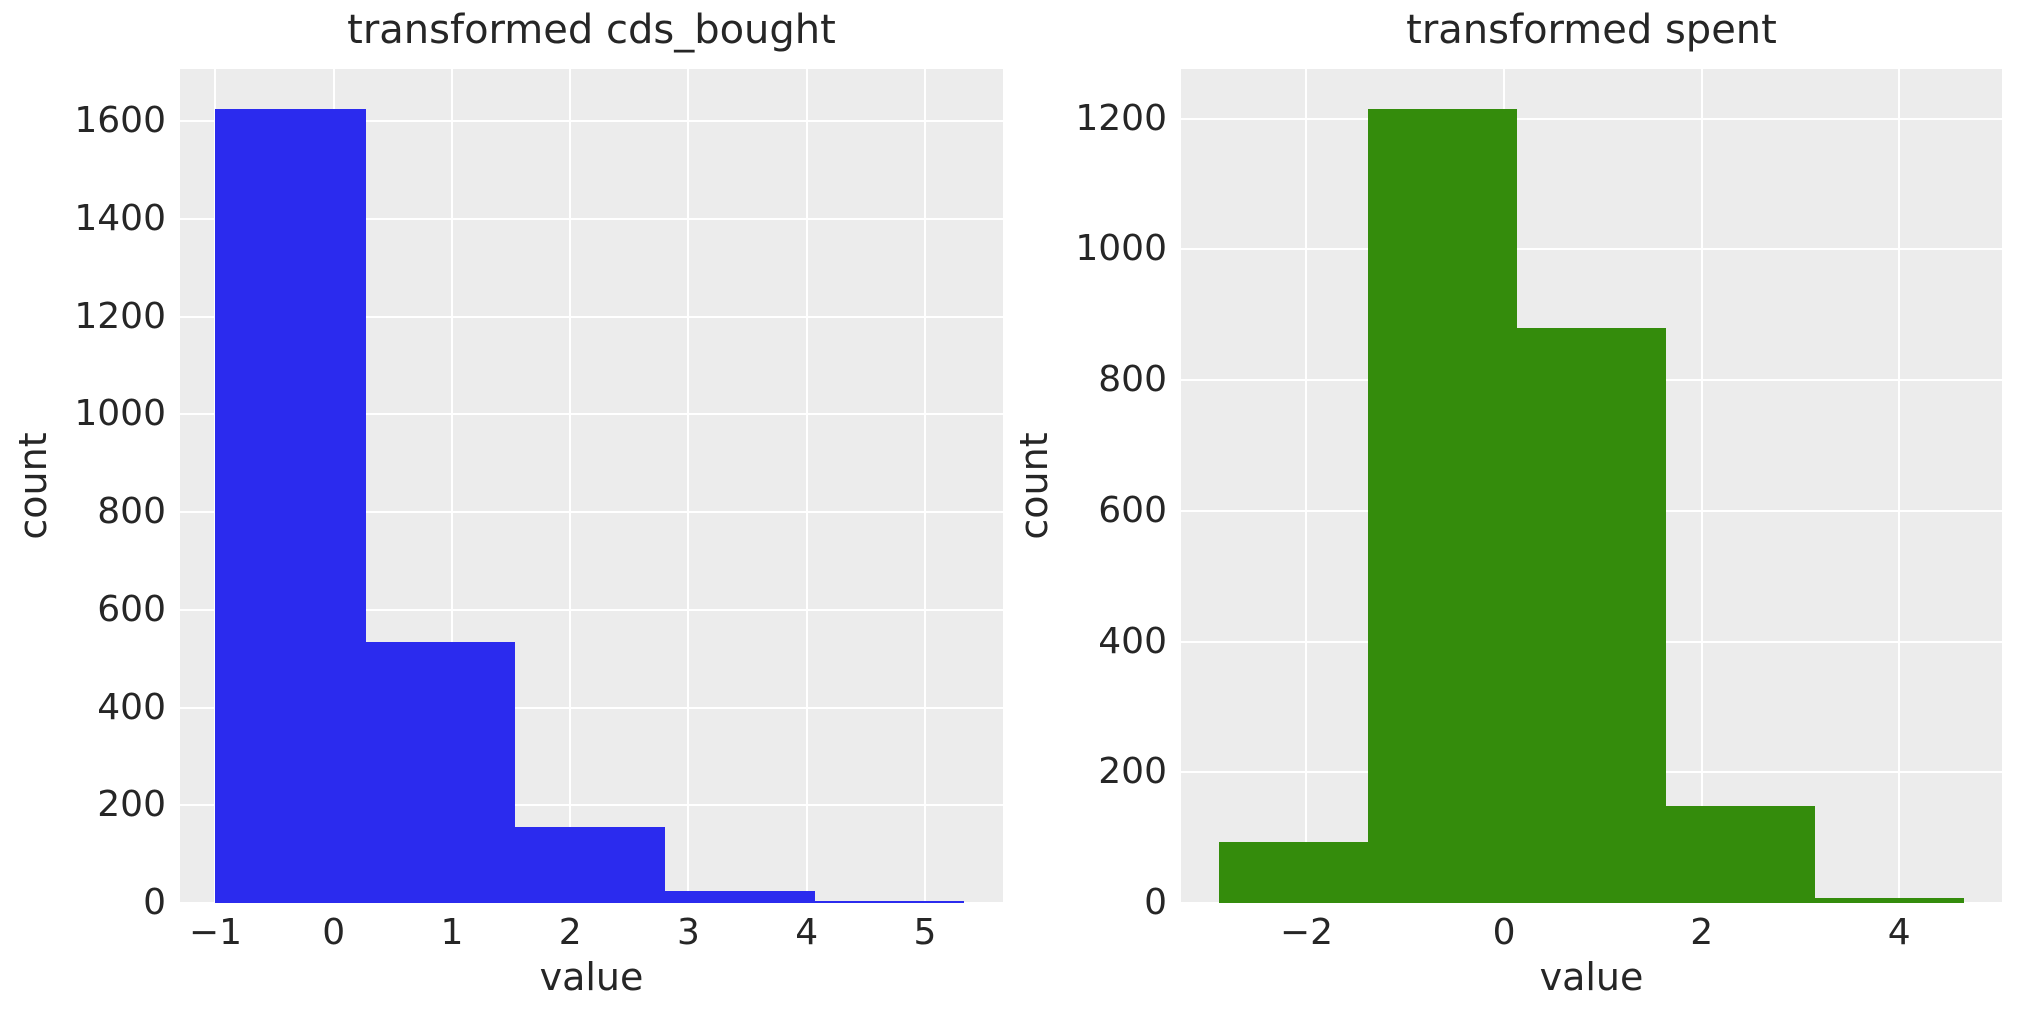 The width and height of the screenshot is (2023, 1023). What do you see at coordinates (591, 30) in the screenshot?
I see `chart-title: transformed cds_bought` at bounding box center [591, 30].